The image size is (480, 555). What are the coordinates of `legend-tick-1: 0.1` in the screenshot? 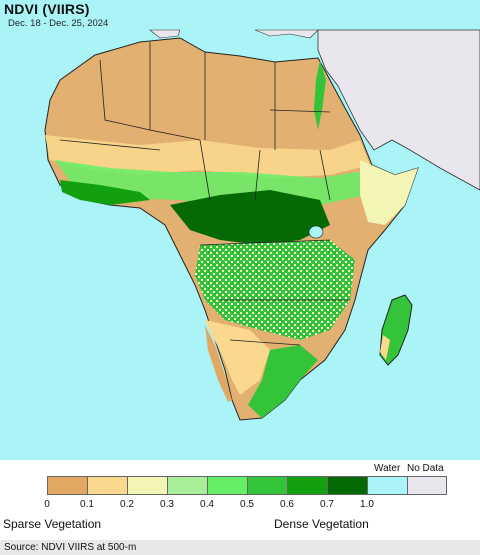 It's located at (87, 504).